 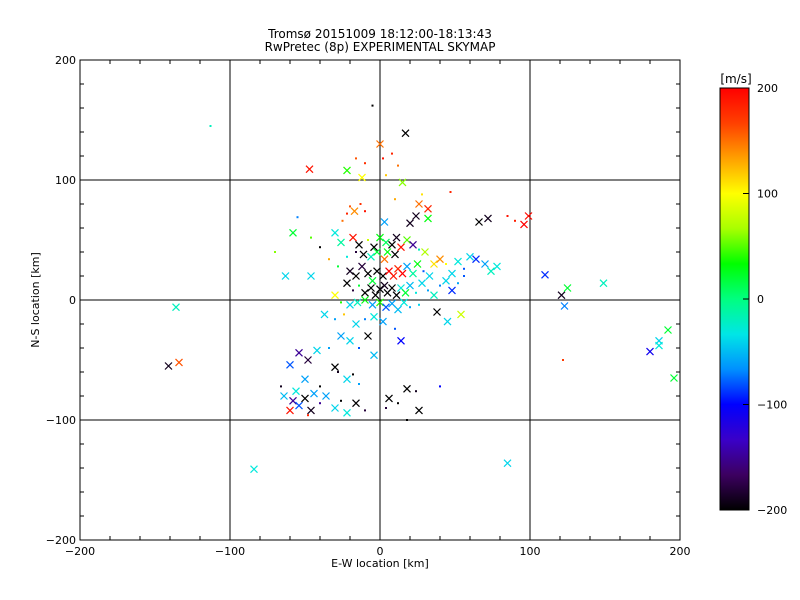 I want to click on colorbar-tick-label: 0, so click(x=760, y=299).